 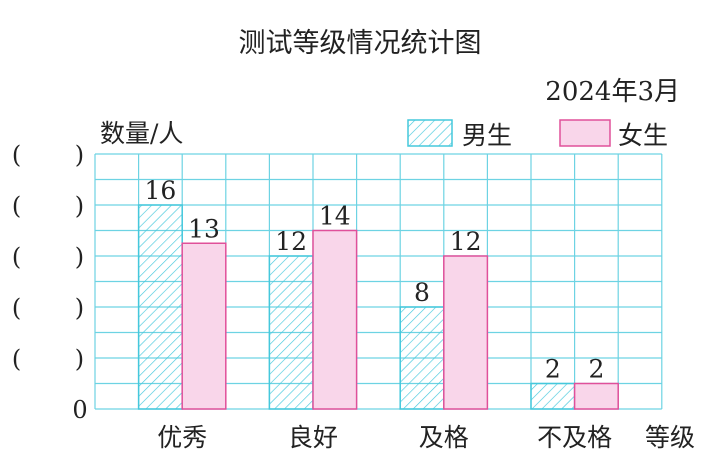 I want to click on legend: 男生 女生, so click(x=537, y=134).